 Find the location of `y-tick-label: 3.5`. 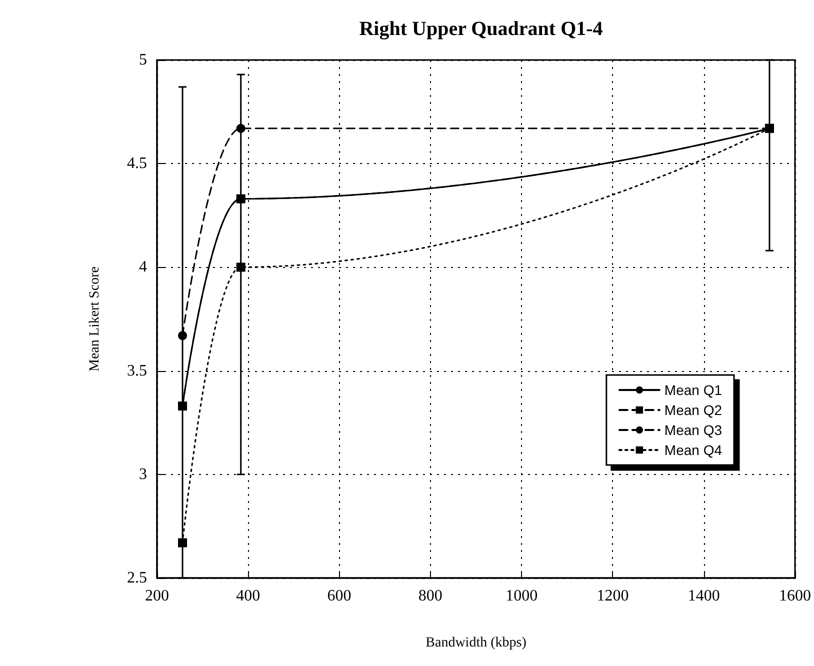

y-tick-label: 3.5 is located at coordinates (137, 371).